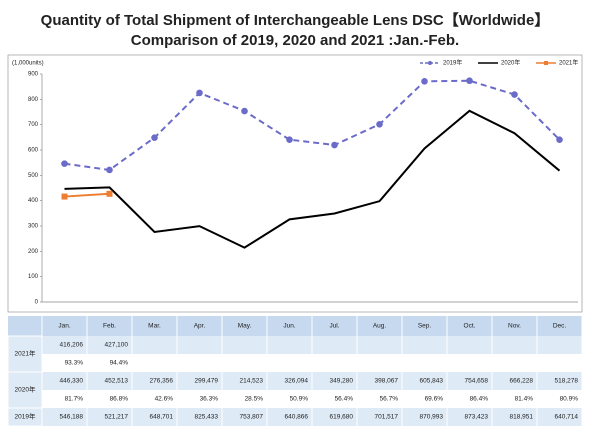  Describe the element at coordinates (33, 75) in the screenshot. I see `y-tick-label: 900` at that location.